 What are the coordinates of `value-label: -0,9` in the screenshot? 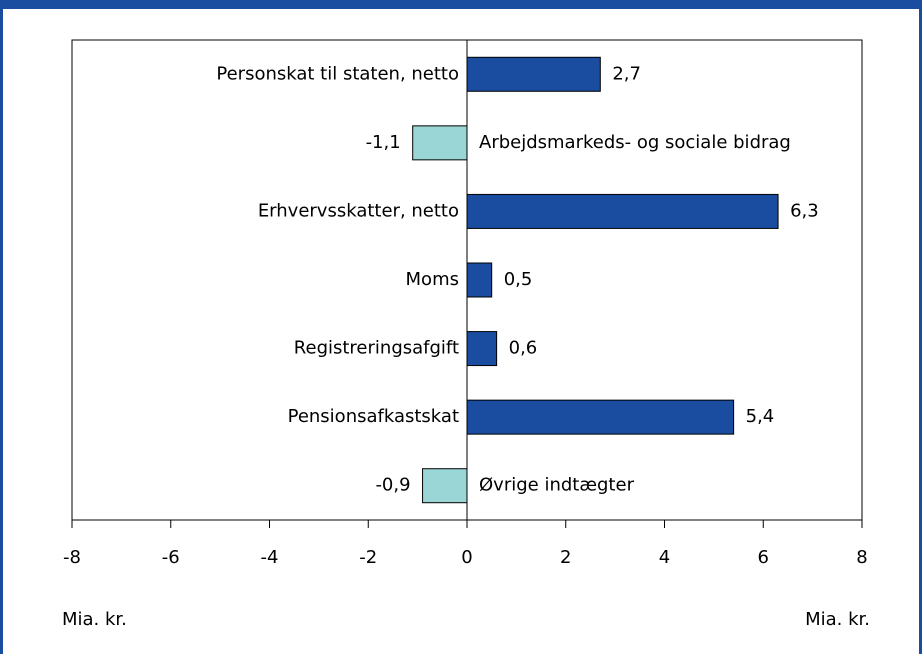 It's located at (392, 485).